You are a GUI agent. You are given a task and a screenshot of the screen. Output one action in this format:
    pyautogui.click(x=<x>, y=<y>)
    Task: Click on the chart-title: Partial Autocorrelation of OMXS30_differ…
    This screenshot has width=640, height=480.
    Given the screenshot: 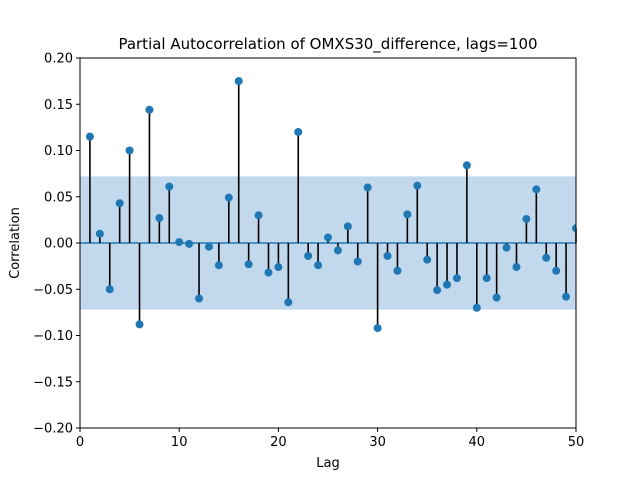 What is the action you would take?
    pyautogui.click(x=327, y=44)
    